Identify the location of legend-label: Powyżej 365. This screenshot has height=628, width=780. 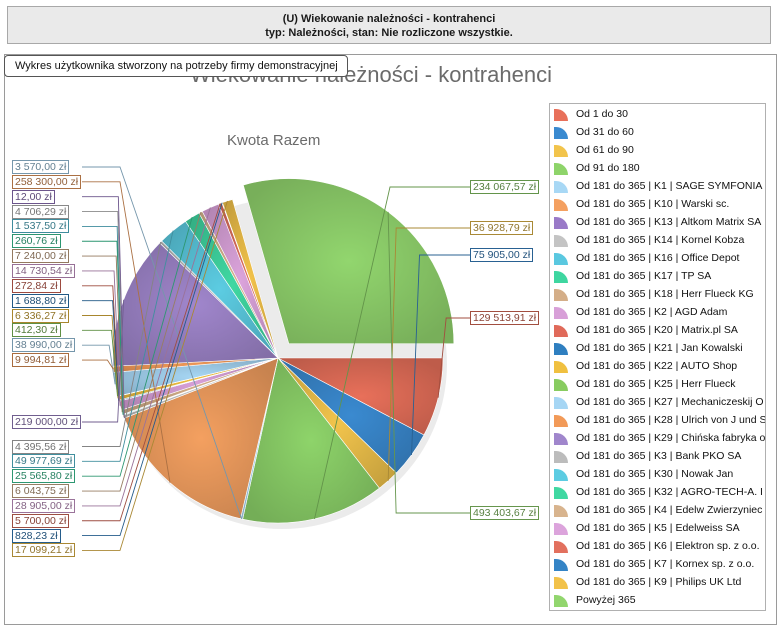
(606, 600).